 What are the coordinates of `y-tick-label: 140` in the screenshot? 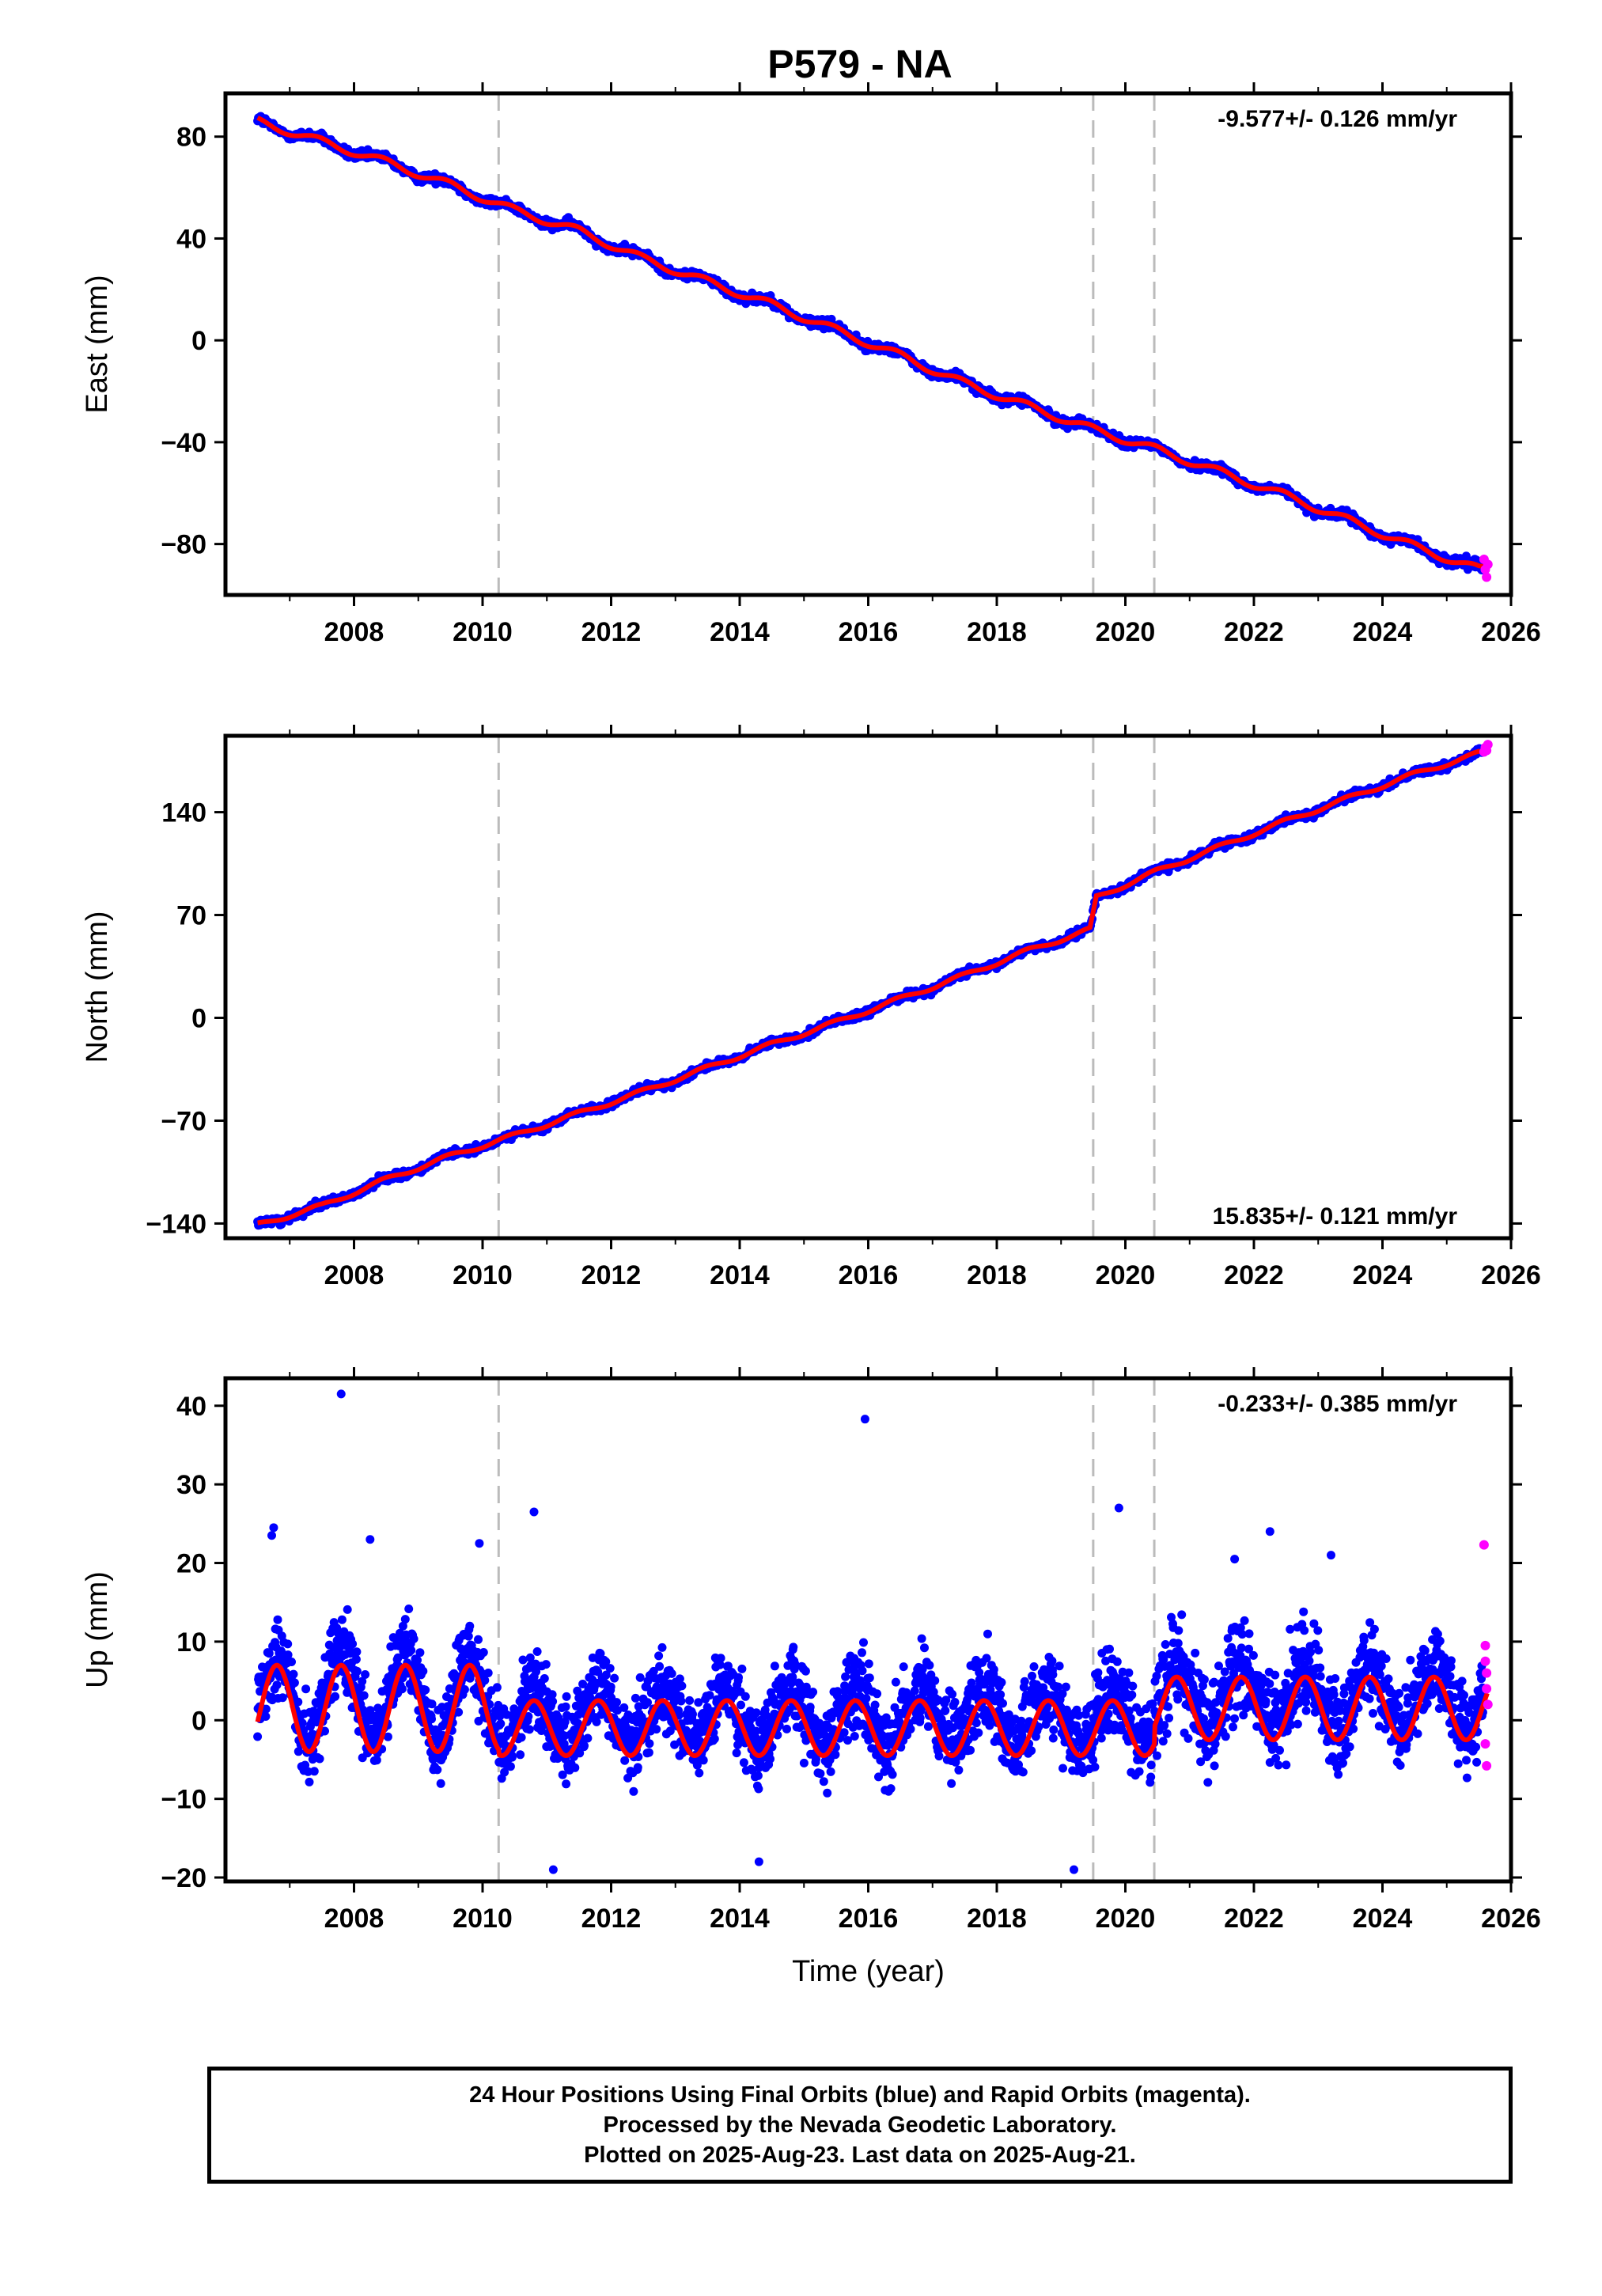 It's located at (183, 813).